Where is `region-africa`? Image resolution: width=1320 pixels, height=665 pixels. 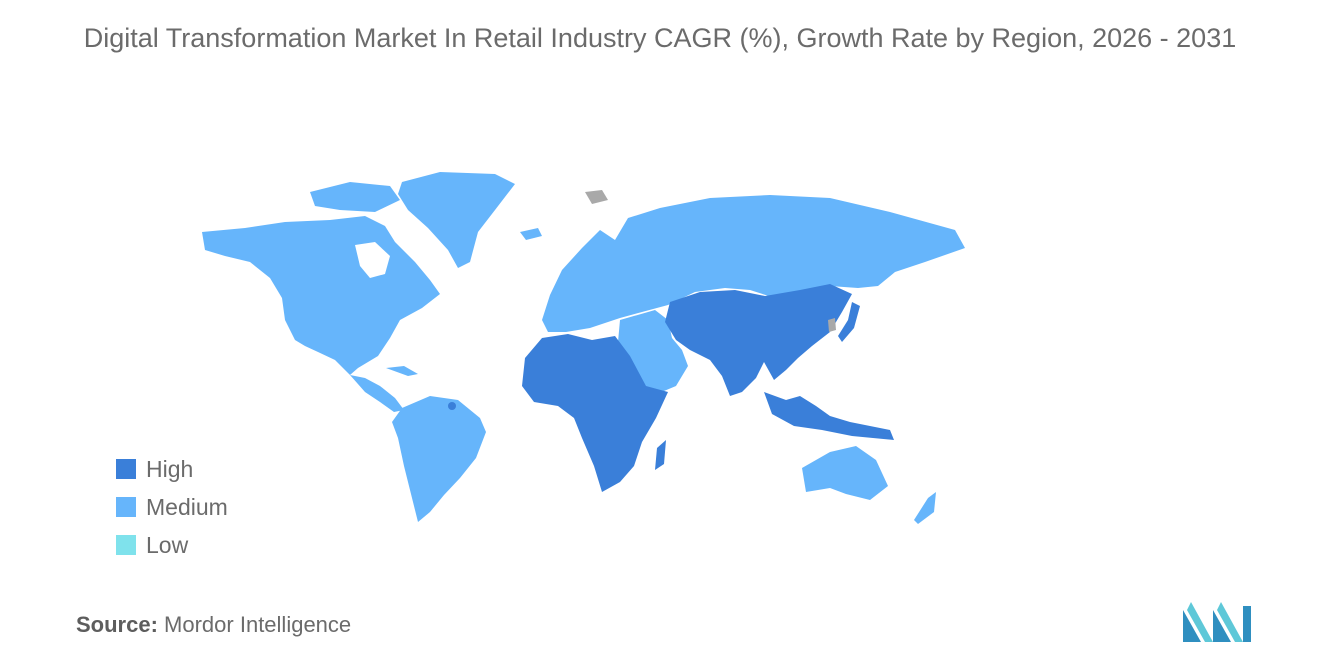
region-africa is located at coordinates (595, 413).